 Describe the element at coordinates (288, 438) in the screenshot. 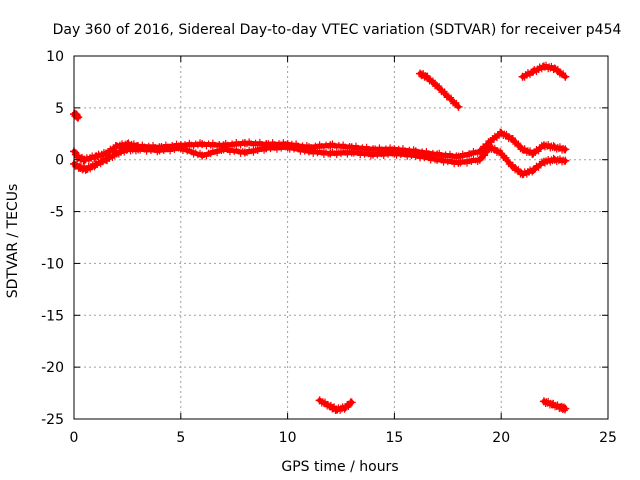

I see `x-tick-label: 10` at that location.